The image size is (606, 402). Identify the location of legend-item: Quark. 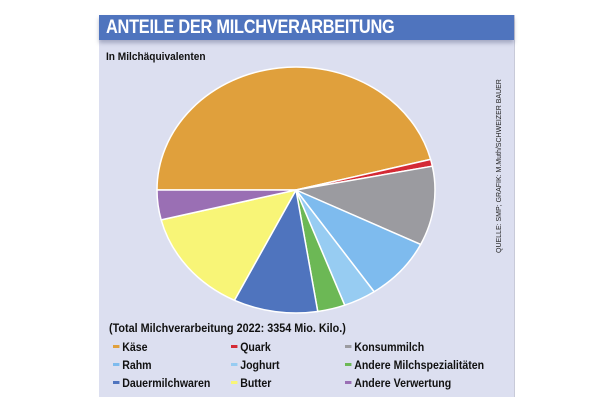
(251, 348).